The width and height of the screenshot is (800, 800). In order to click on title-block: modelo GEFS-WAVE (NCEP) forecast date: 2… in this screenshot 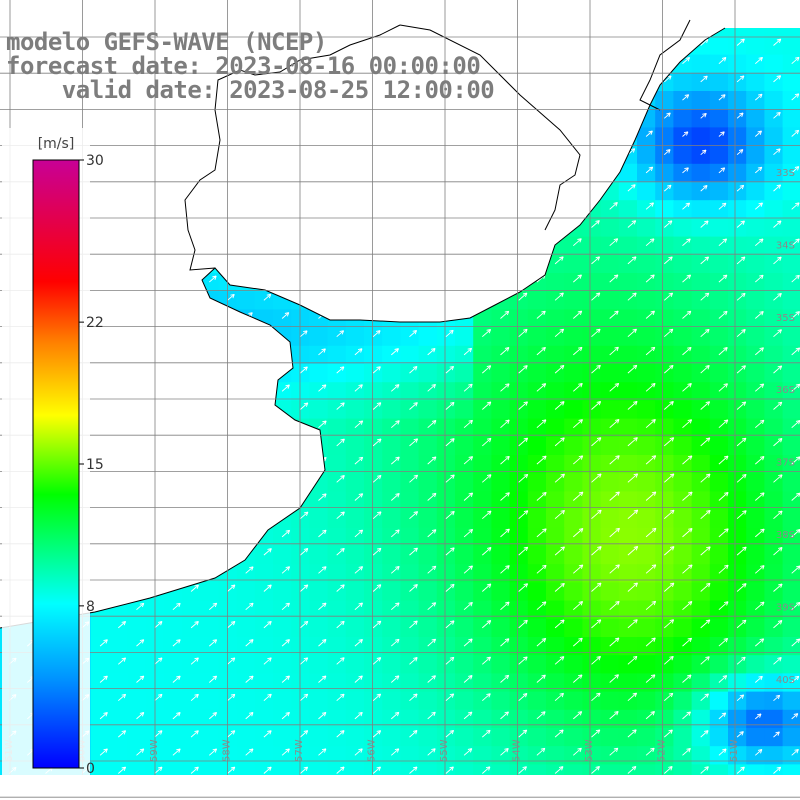, I will do `click(250, 66)`.